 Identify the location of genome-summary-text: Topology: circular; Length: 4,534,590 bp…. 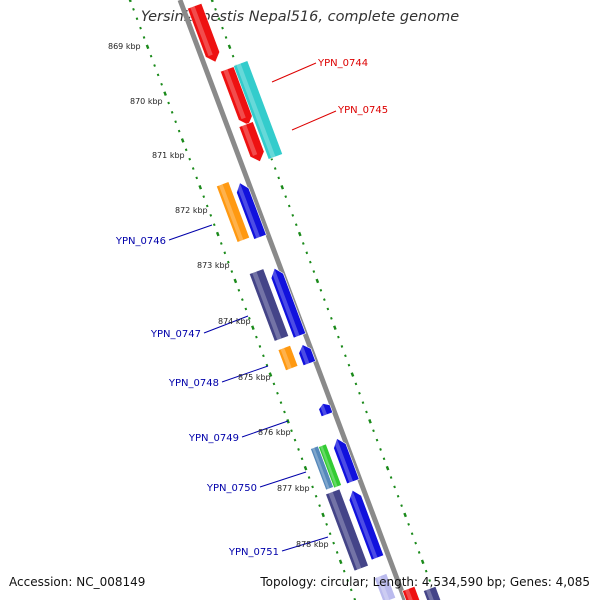
(425, 582).